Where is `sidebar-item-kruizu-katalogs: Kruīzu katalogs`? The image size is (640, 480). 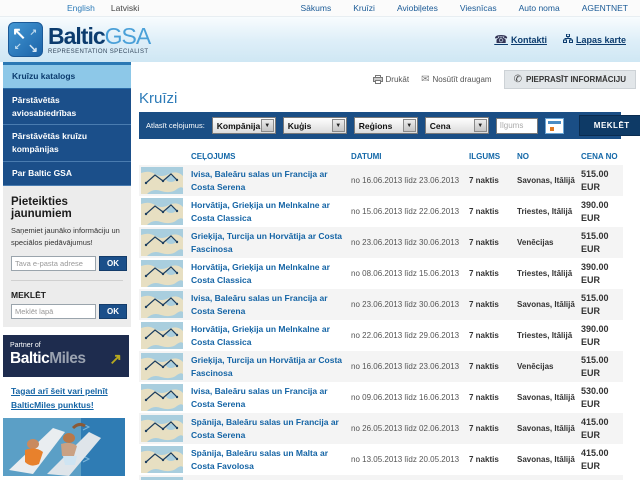 sidebar-item-kruizu-katalogs: Kruīzu katalogs is located at coordinates (67, 75).